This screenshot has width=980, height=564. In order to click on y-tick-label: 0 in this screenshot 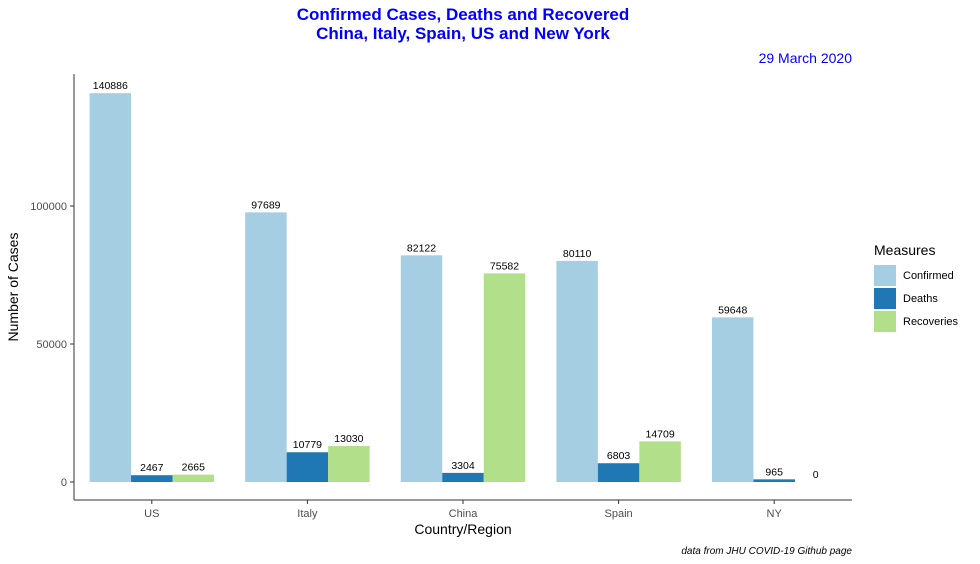, I will do `click(64, 483)`.